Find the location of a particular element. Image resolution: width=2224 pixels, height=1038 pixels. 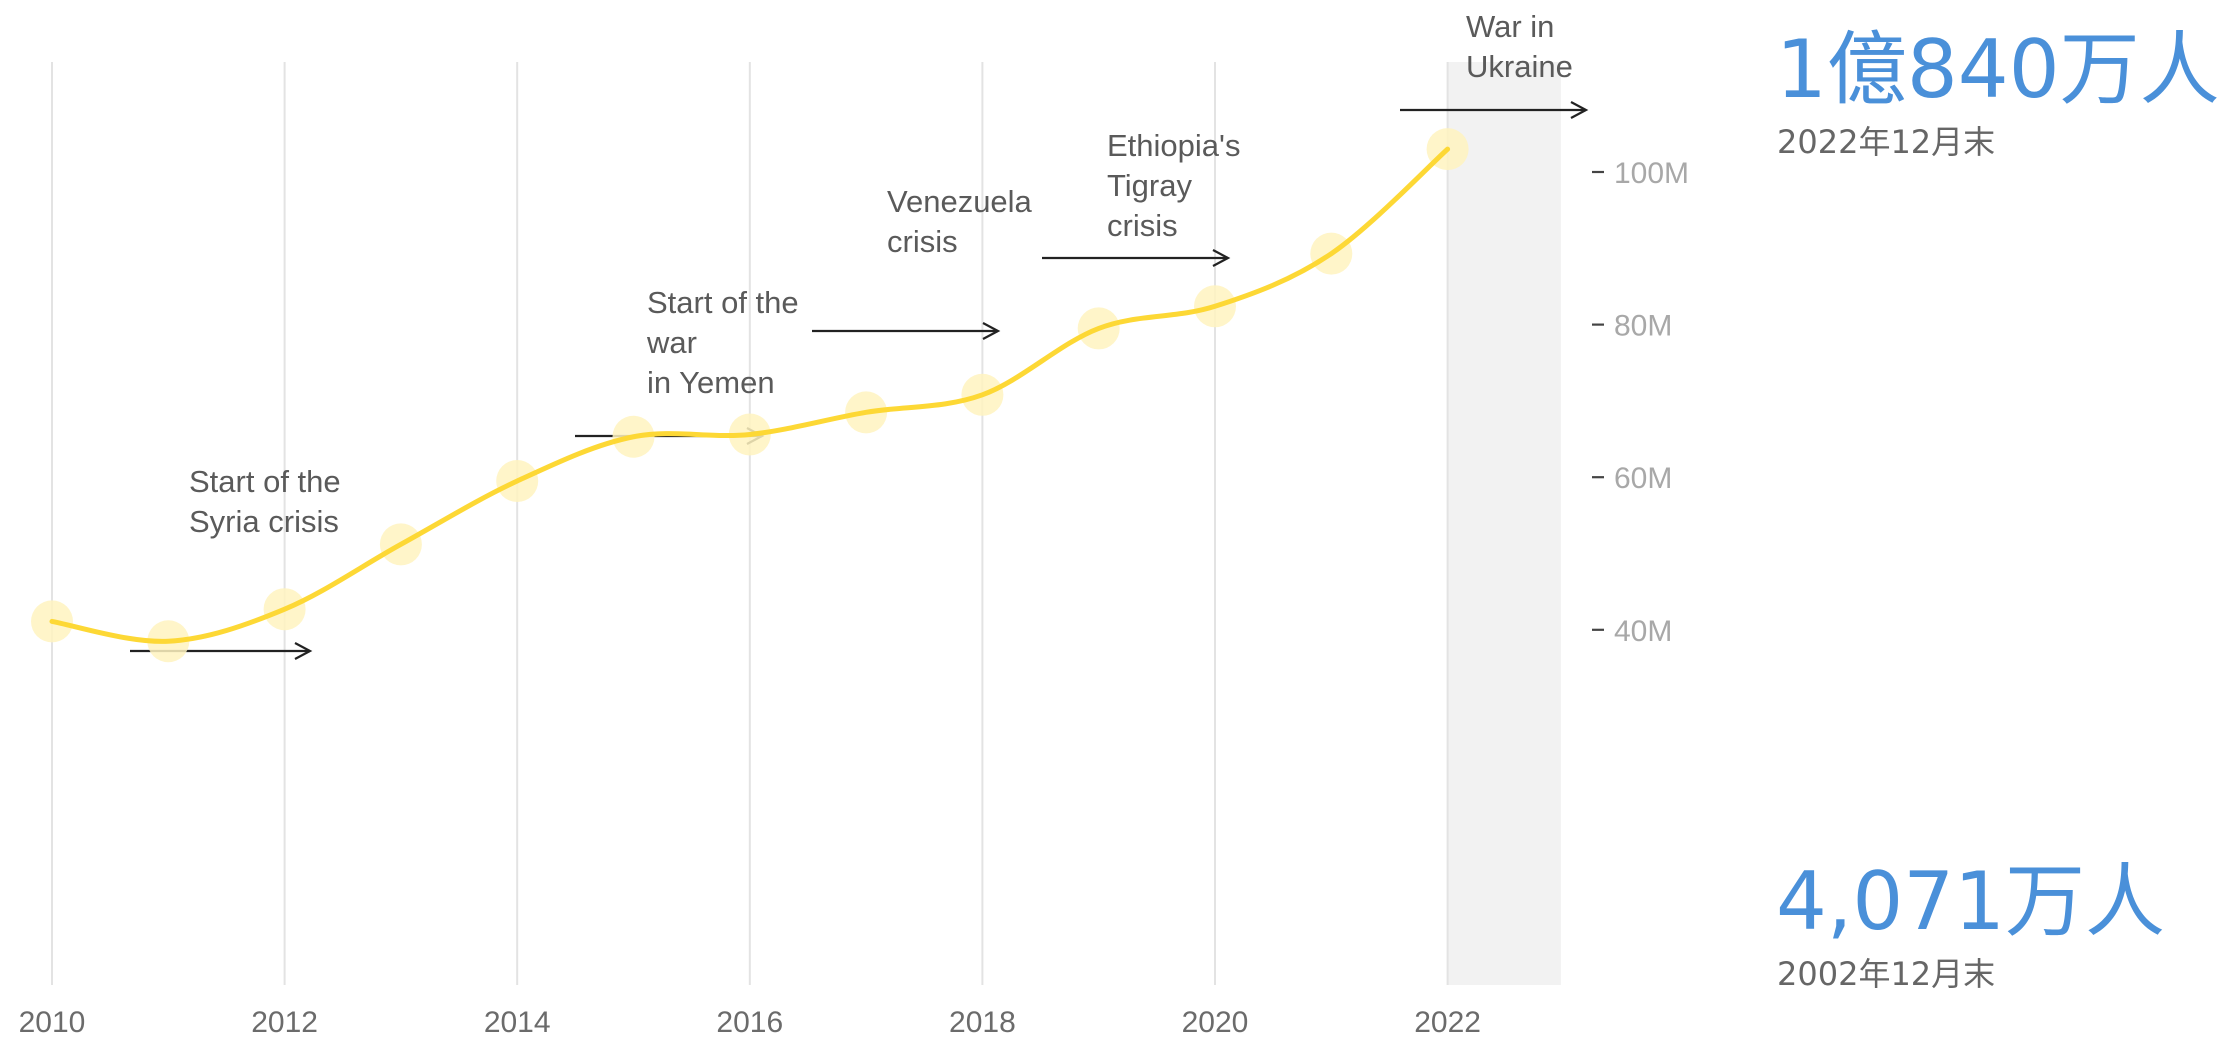

x-tick-label: 2018 is located at coordinates (982, 1022).